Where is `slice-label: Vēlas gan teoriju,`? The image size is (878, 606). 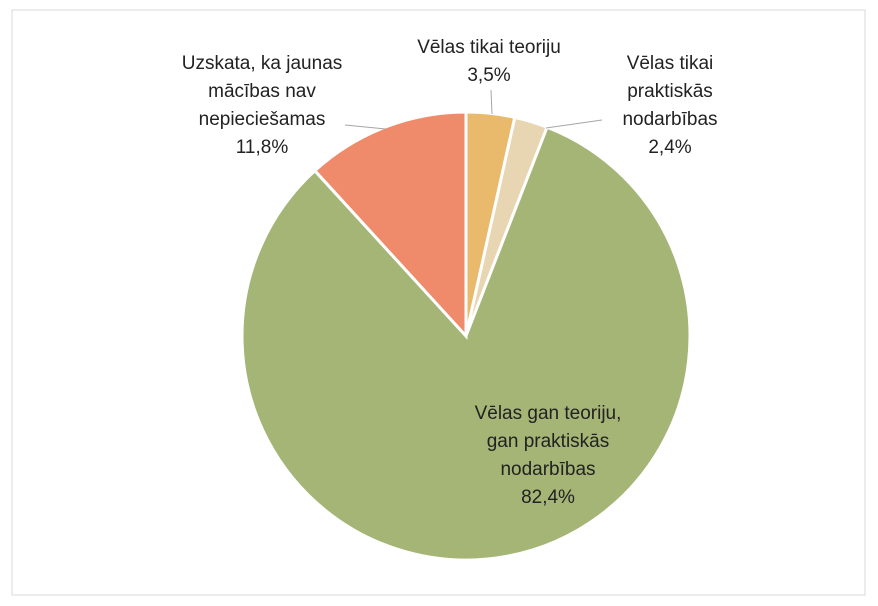
slice-label: Vēlas gan teoriju, is located at coordinates (548, 413).